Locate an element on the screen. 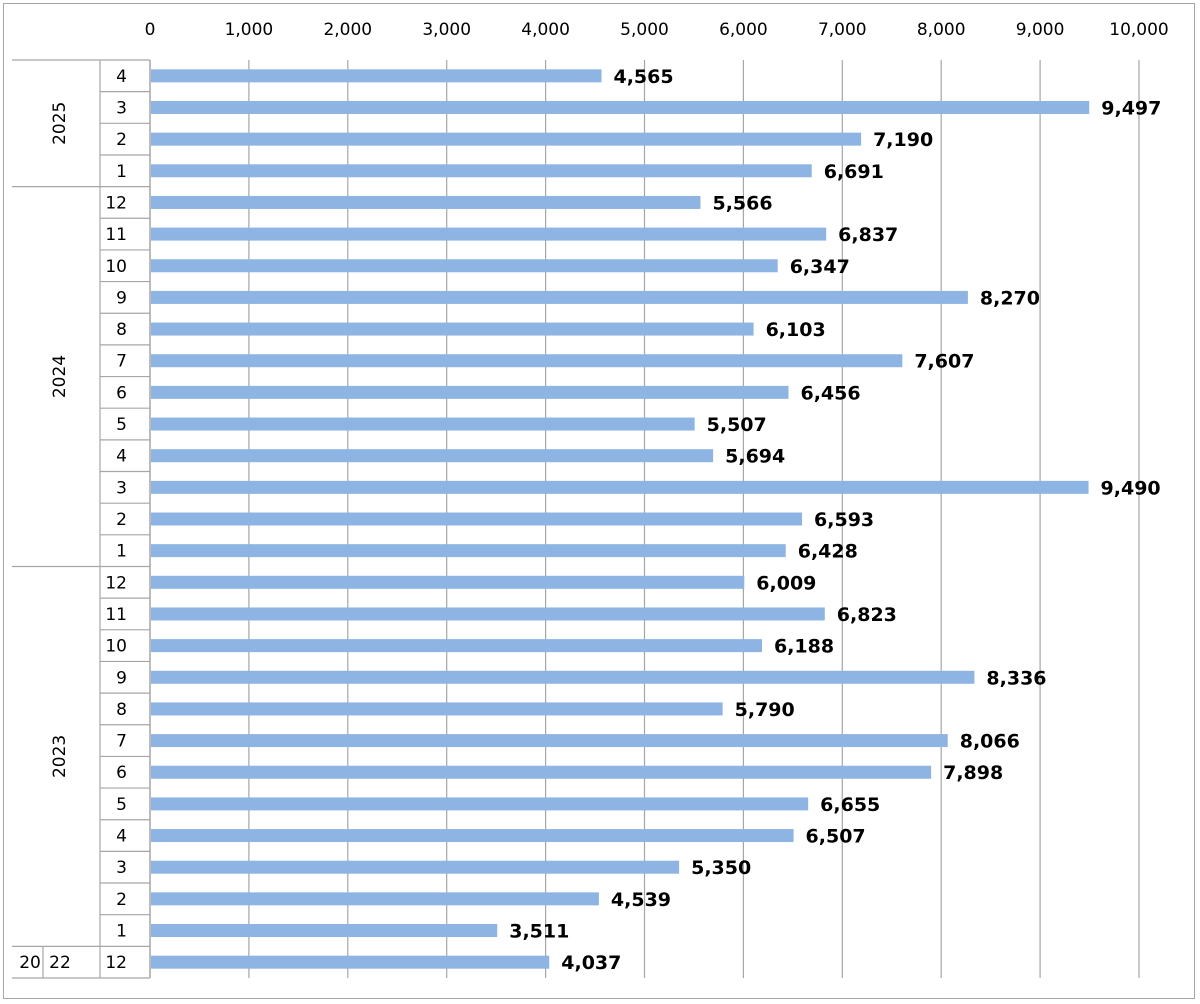 Image resolution: width=1200 pixels, height=1004 pixels. data-label: 7,898 is located at coordinates (973, 773).